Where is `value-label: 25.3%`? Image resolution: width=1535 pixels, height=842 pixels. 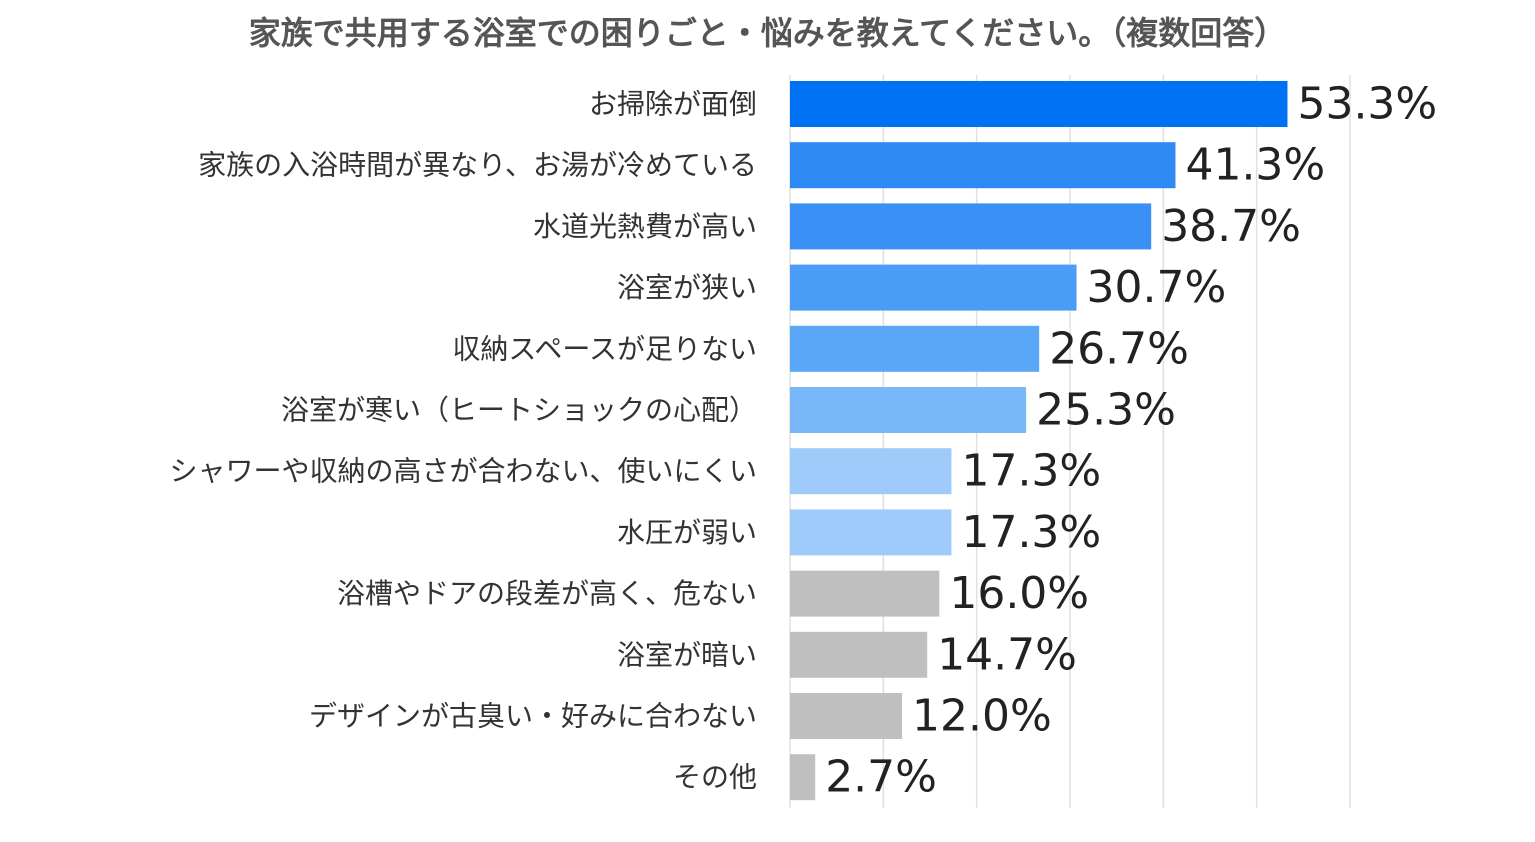 value-label: 25.3% is located at coordinates (1106, 410).